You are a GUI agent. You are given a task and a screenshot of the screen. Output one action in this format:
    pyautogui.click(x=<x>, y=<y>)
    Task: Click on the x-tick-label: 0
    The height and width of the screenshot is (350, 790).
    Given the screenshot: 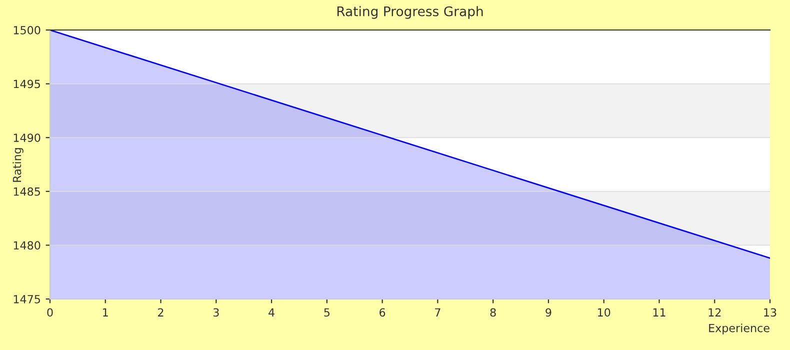 What is the action you would take?
    pyautogui.click(x=50, y=312)
    